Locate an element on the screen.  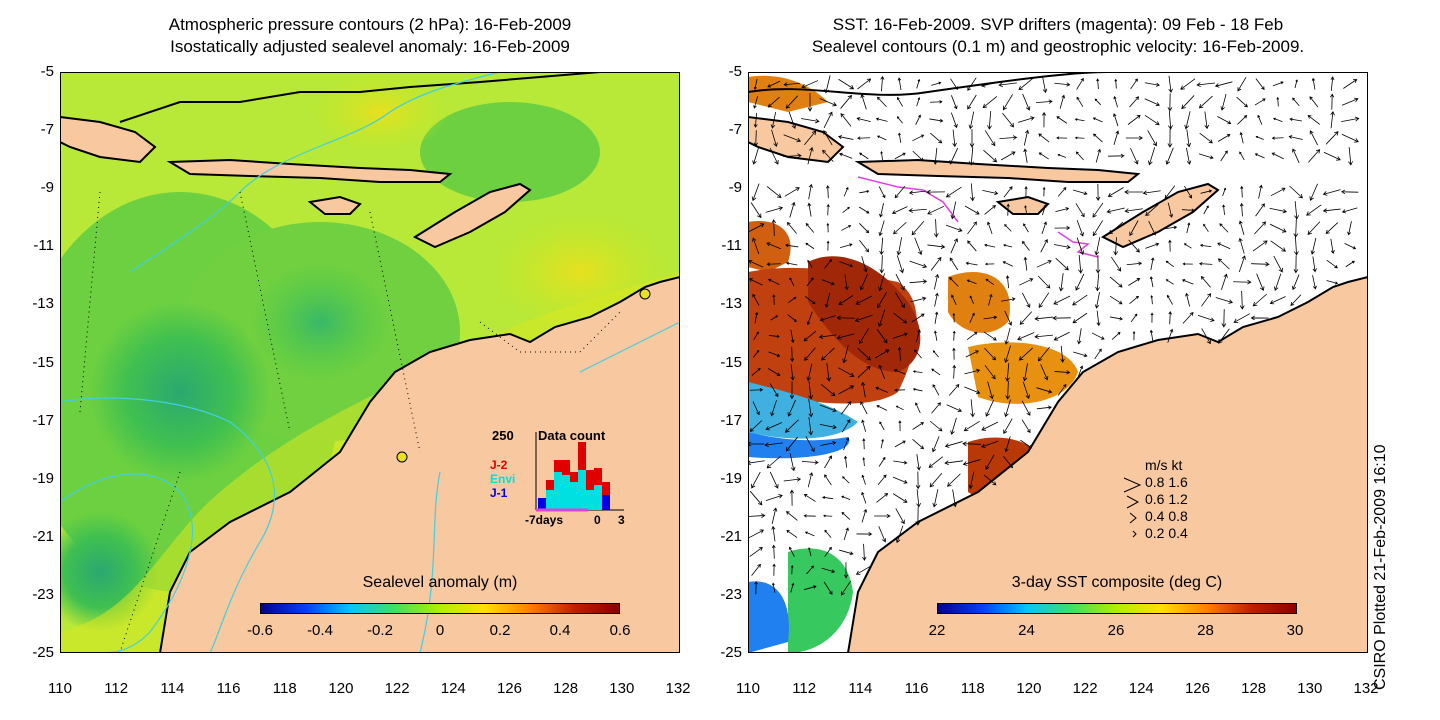
longitude-tick-label: 110 is located at coordinates (60, 688).